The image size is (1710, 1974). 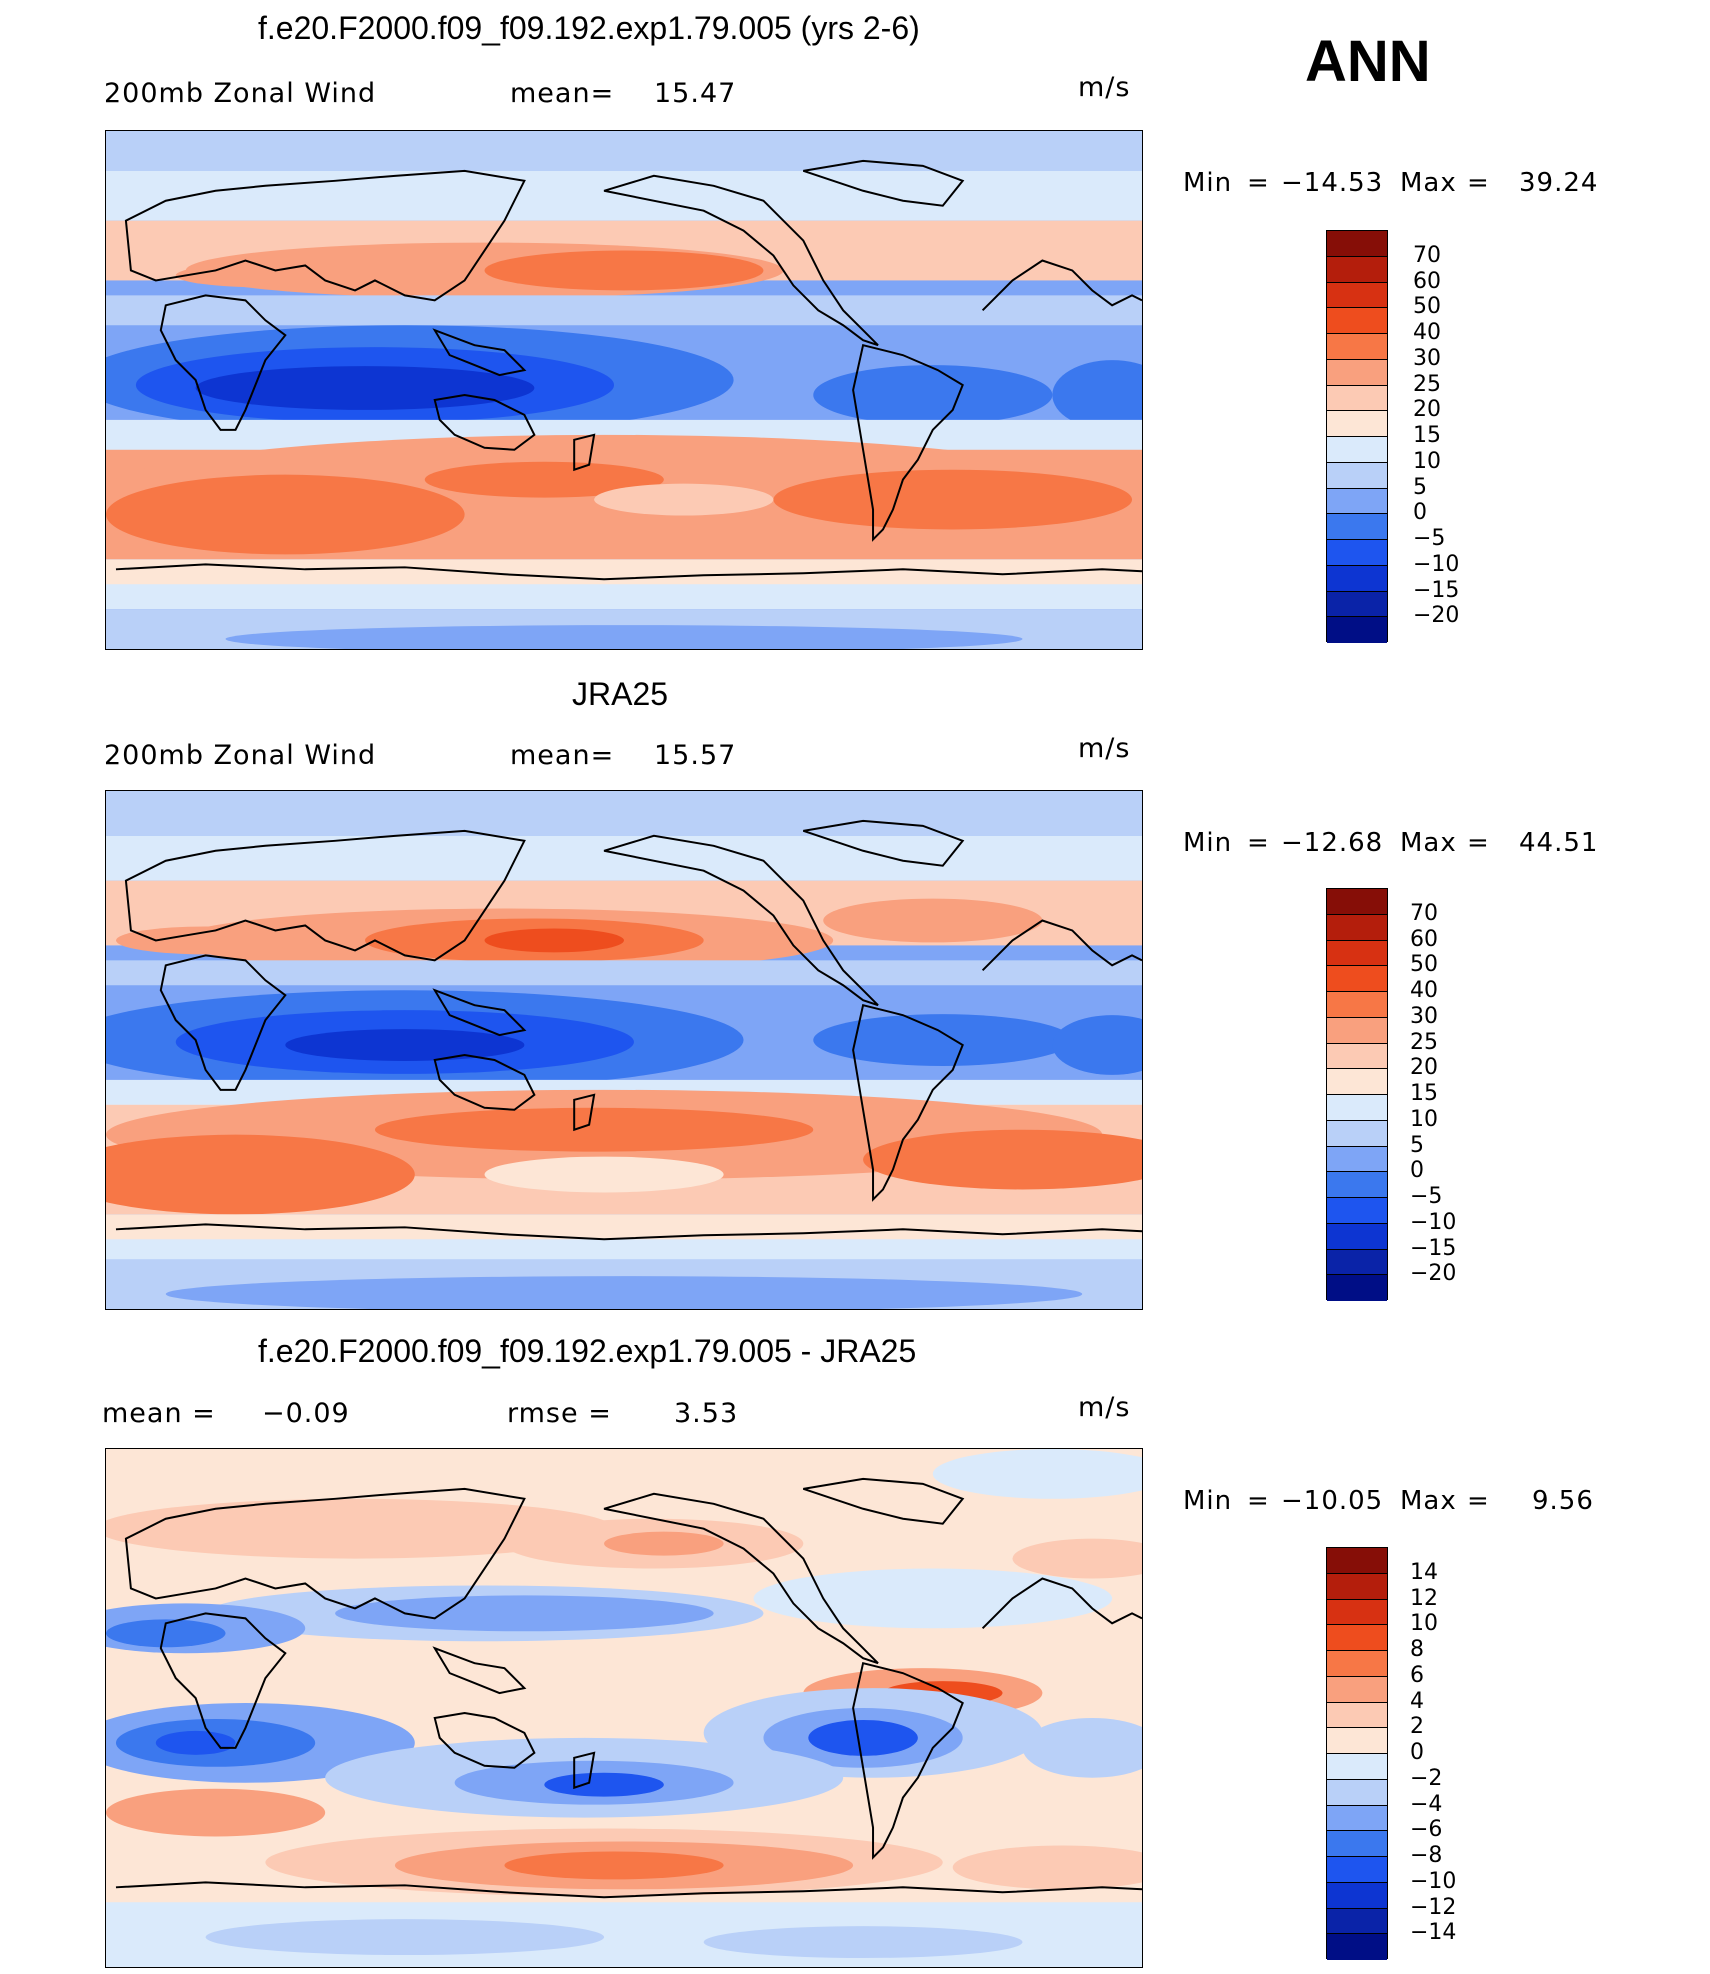 I want to click on panel1-max-value: 39.24, so click(x=1559, y=183).